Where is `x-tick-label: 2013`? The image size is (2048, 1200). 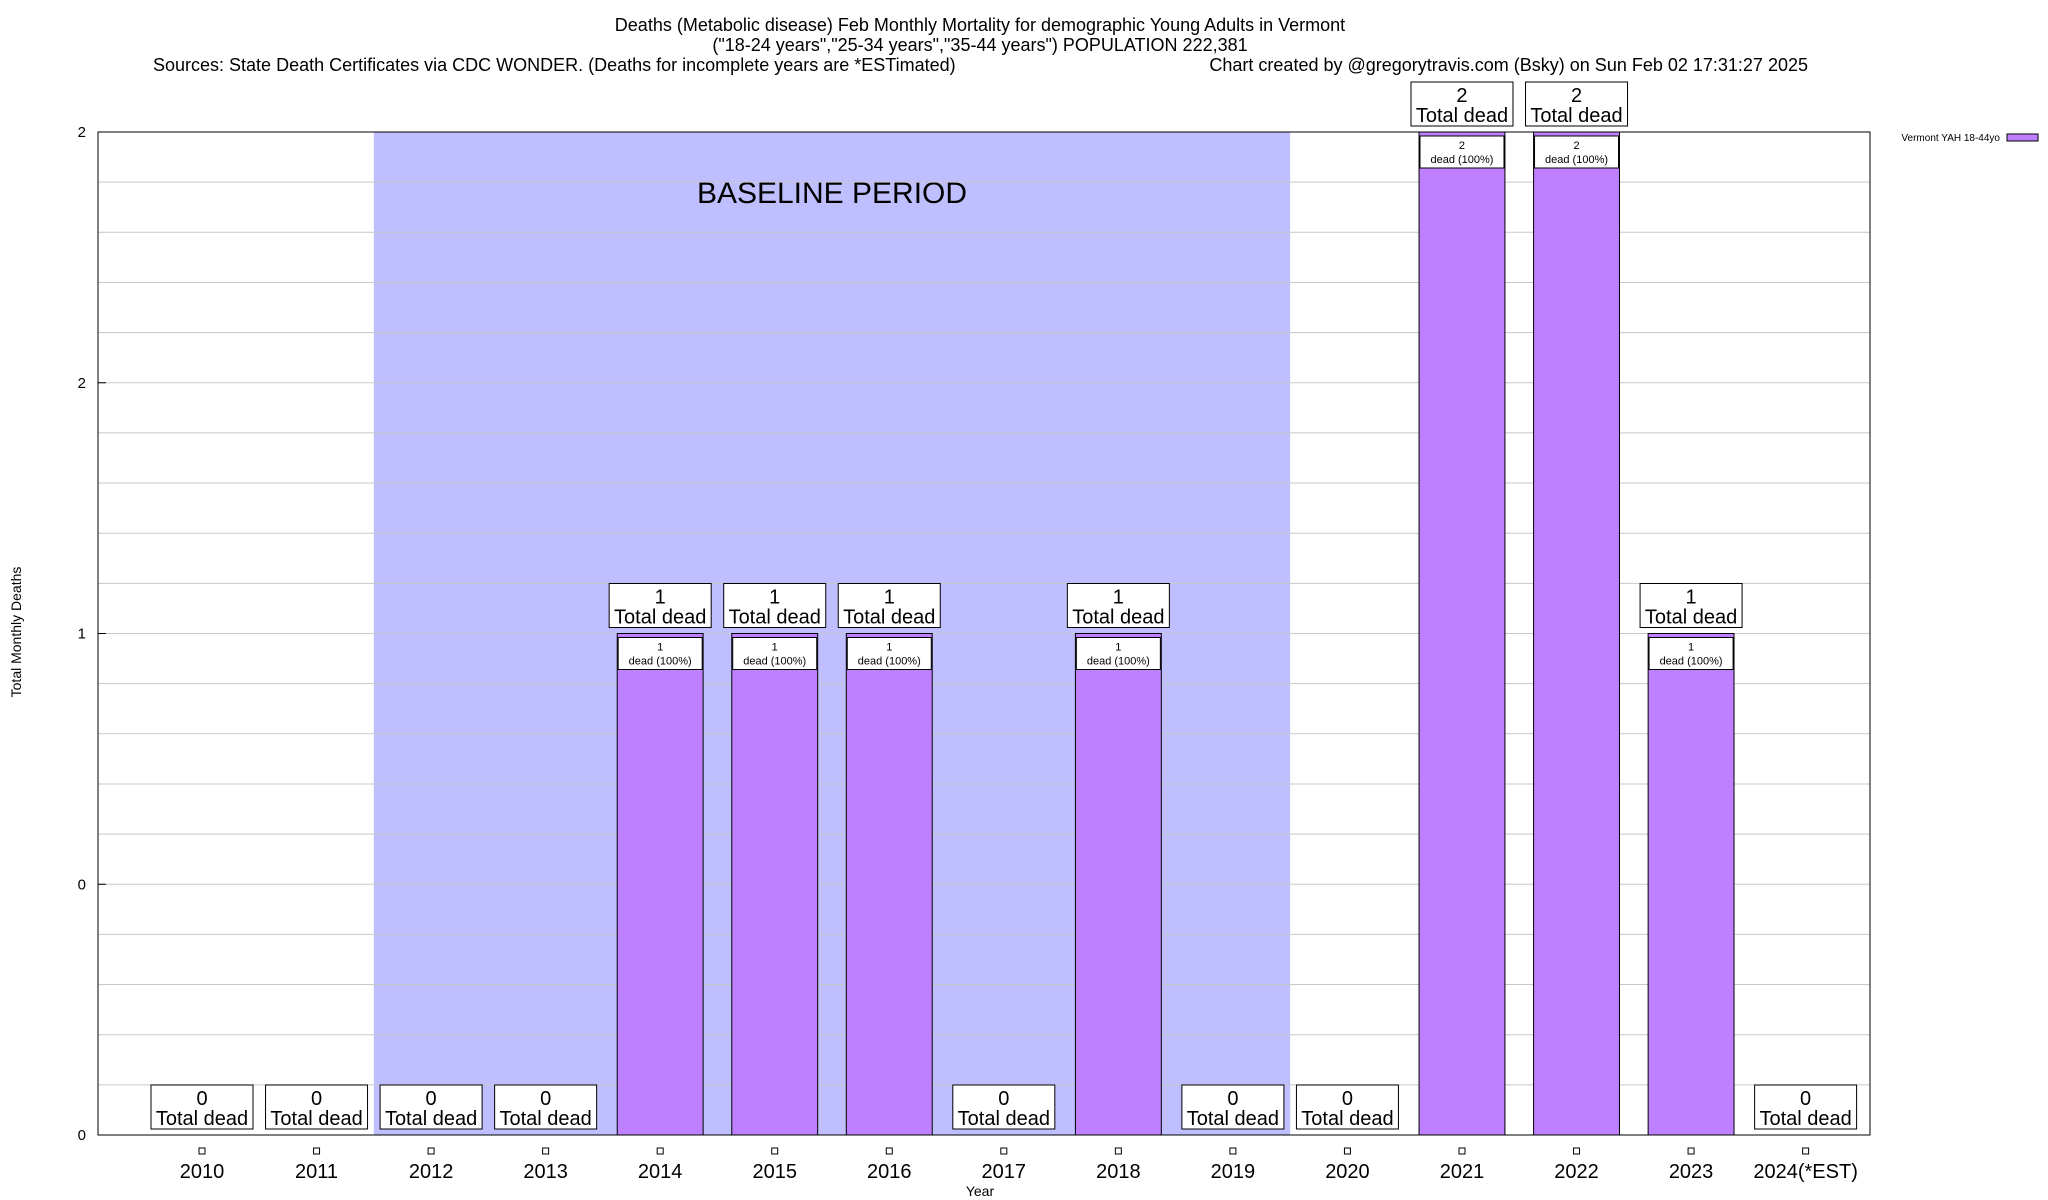 x-tick-label: 2013 is located at coordinates (545, 1172).